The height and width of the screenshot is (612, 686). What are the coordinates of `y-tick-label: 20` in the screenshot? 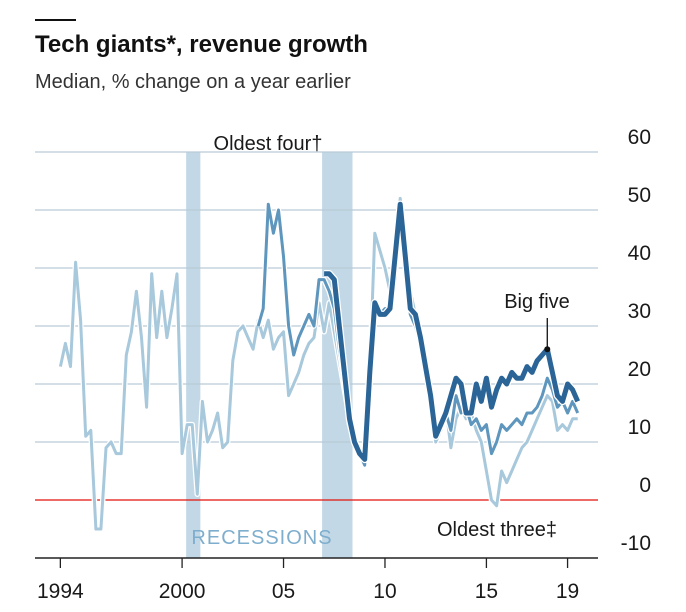 It's located at (639, 369).